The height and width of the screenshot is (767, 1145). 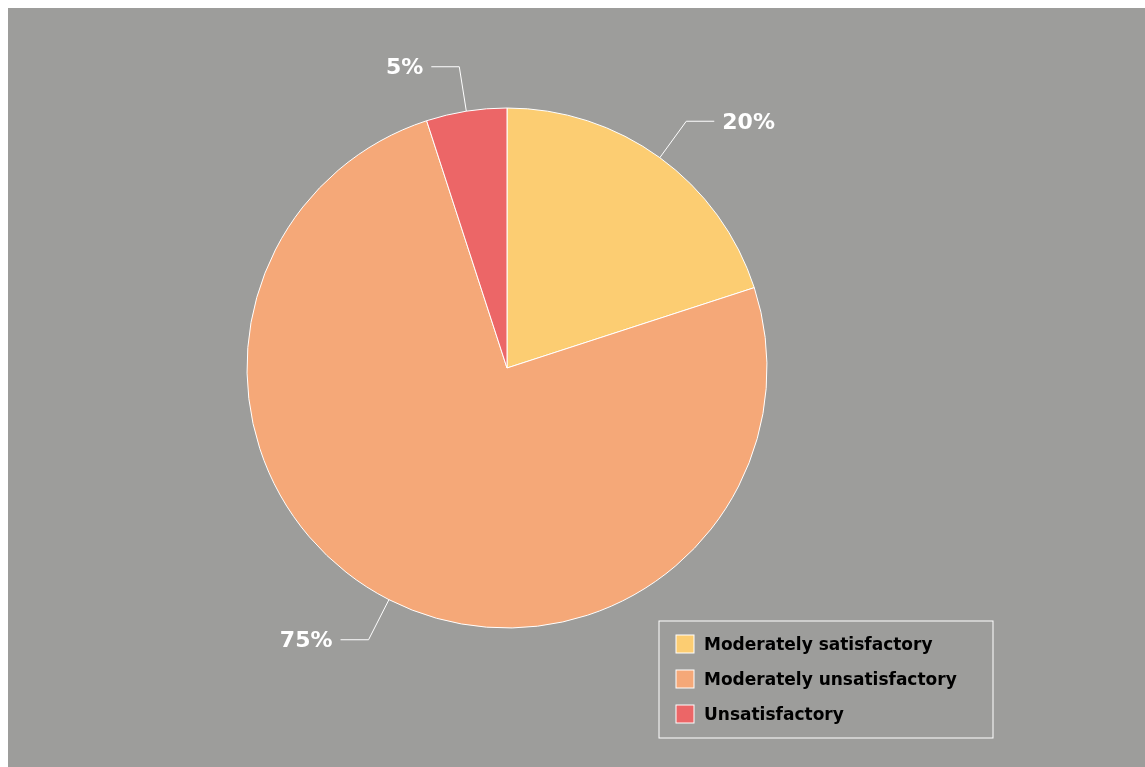 What do you see at coordinates (774, 713) in the screenshot?
I see `legend-label: Unsatisfactory` at bounding box center [774, 713].